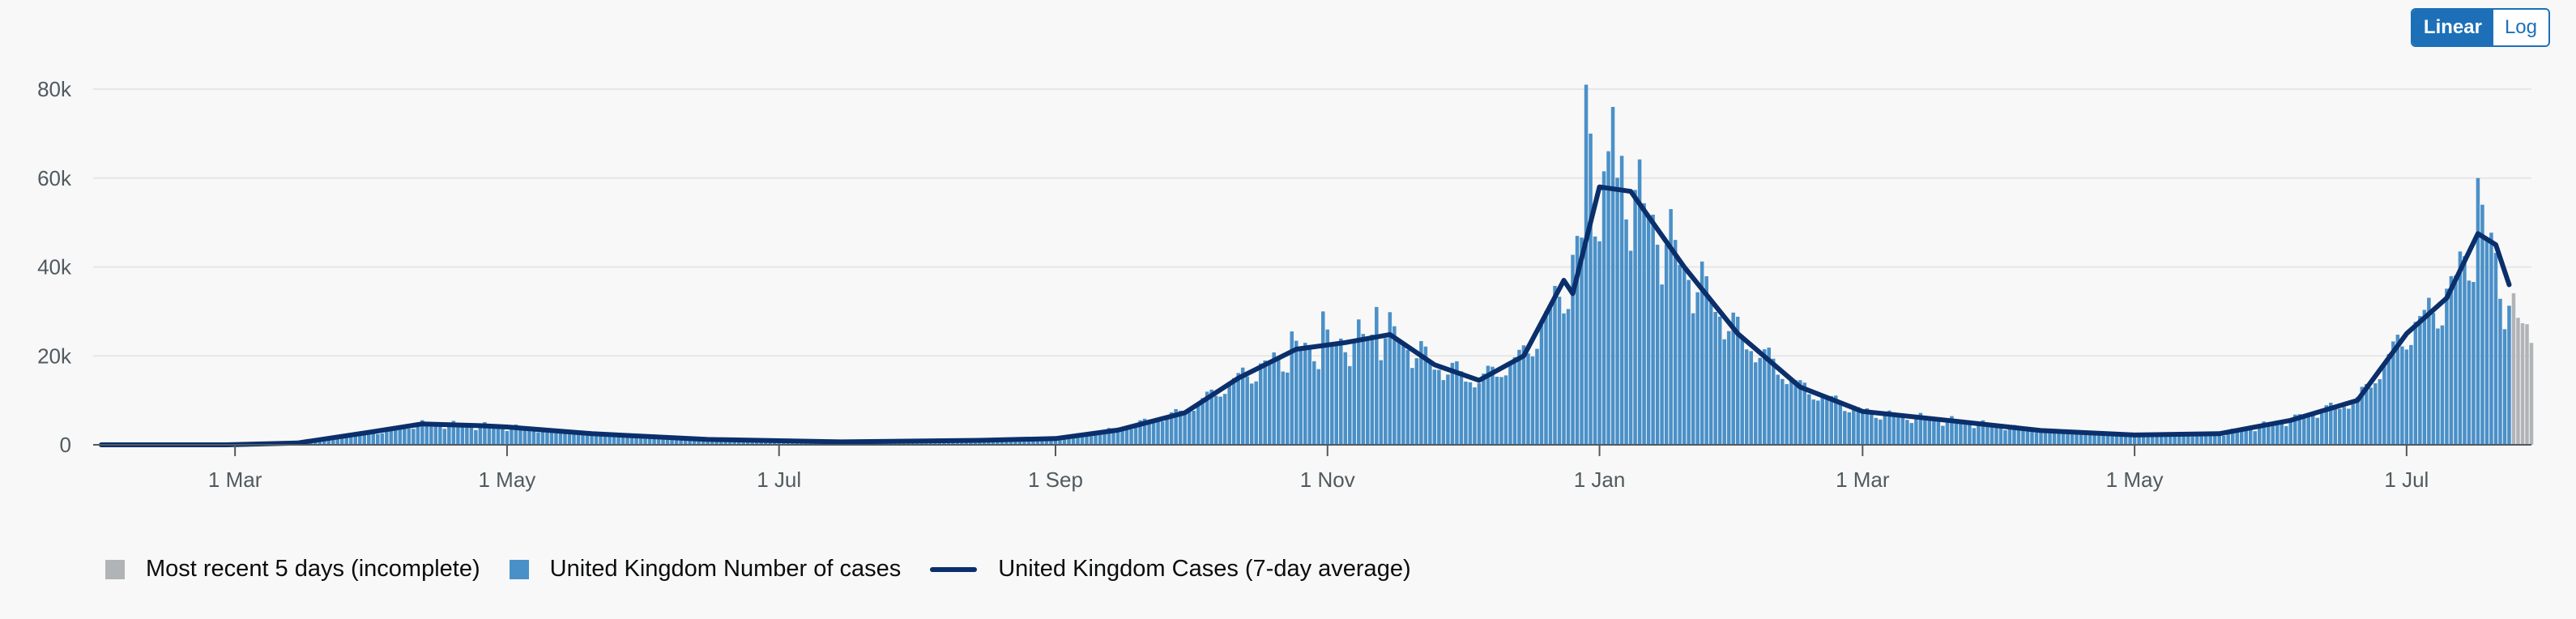 The height and width of the screenshot is (619, 2576). Describe the element at coordinates (508, 479) in the screenshot. I see `x-tick-label: 1 May` at that location.